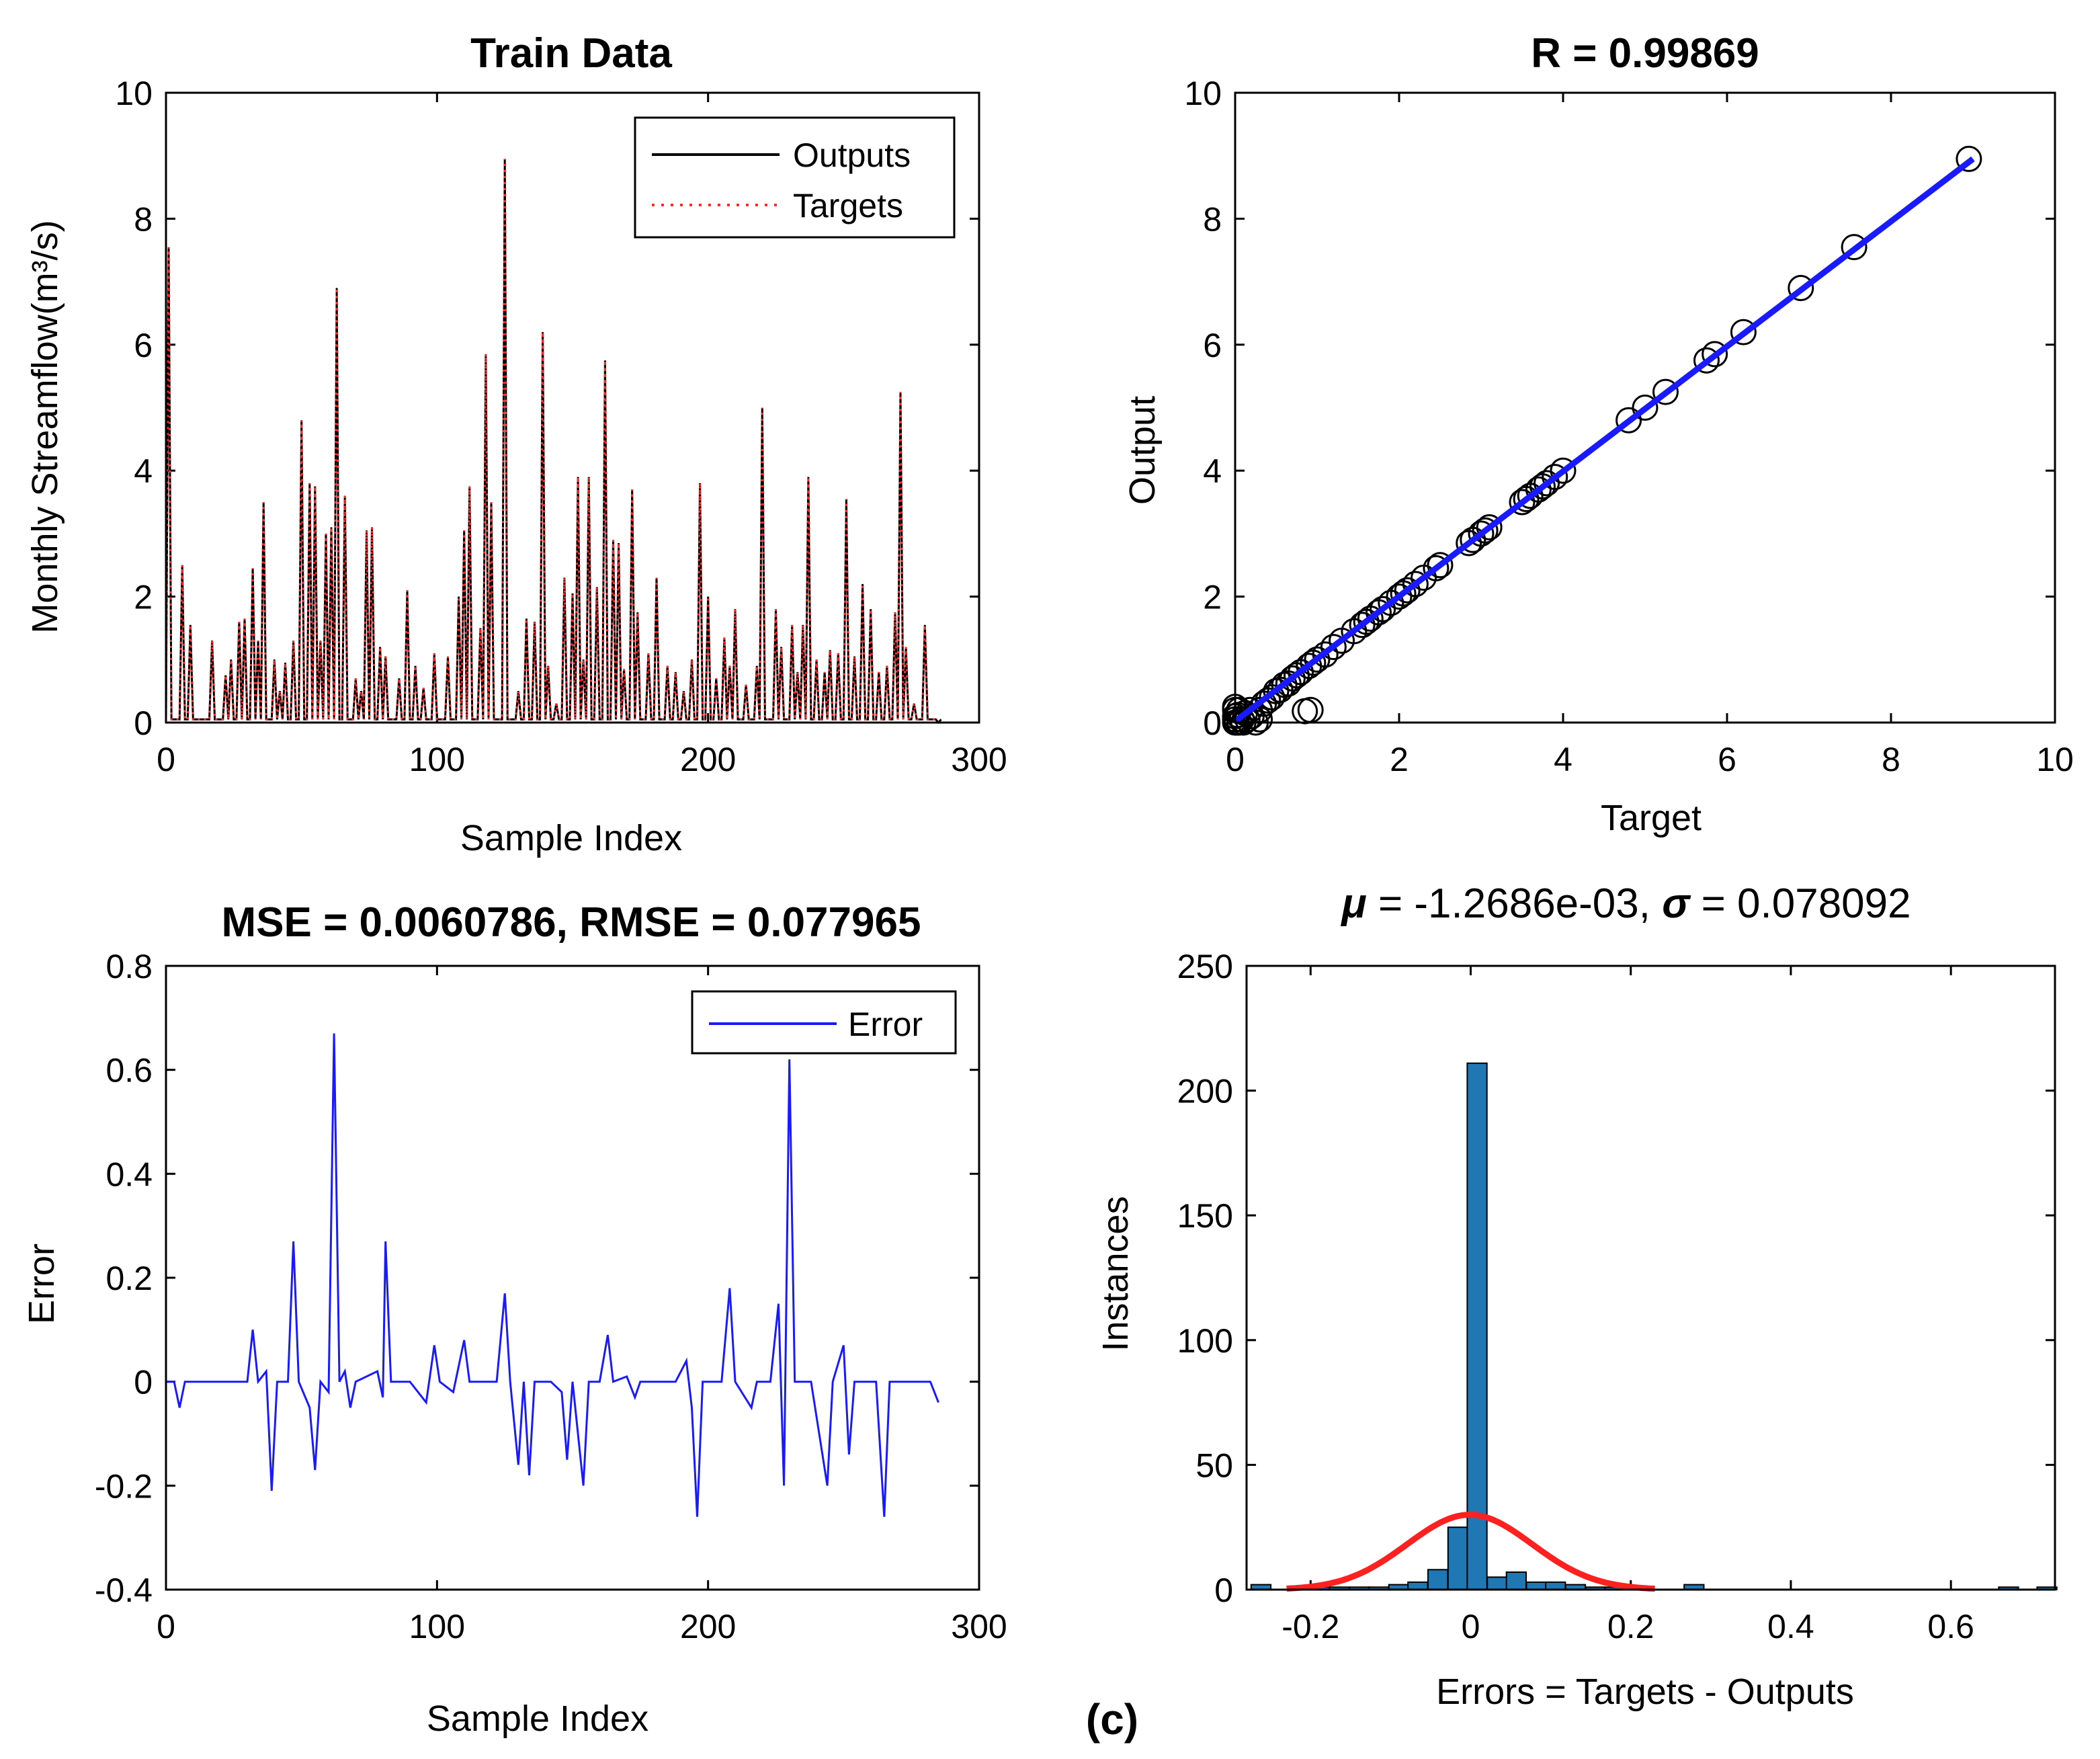  Describe the element at coordinates (1891, 759) in the screenshot. I see `x-tick-label: 8` at that location.